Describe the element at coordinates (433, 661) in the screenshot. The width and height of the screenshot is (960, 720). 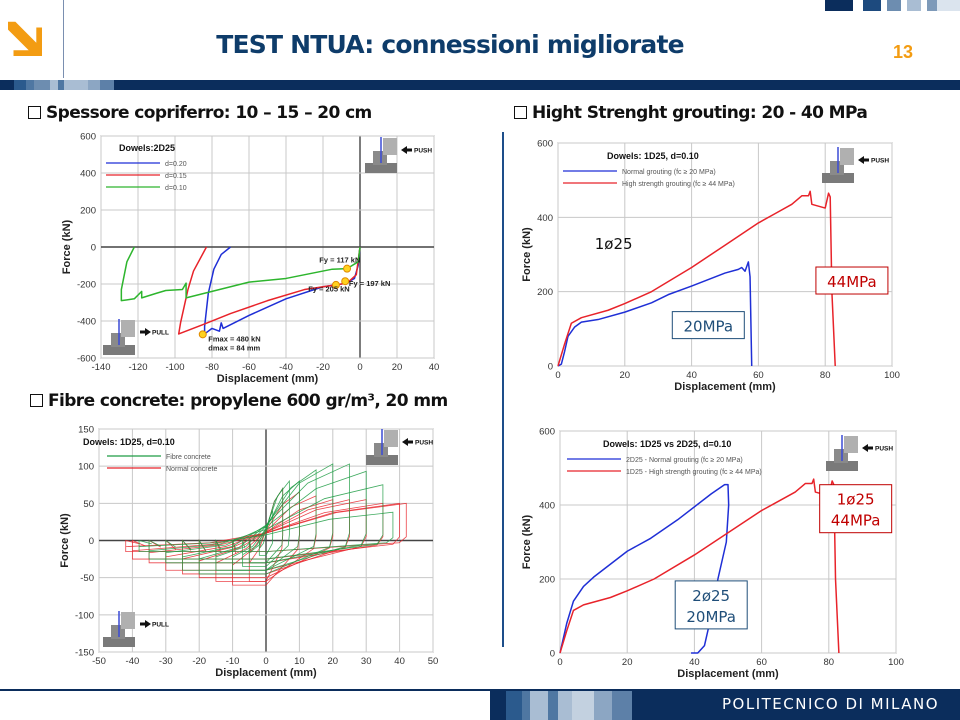
I see `x-tick-label: 50` at that location.